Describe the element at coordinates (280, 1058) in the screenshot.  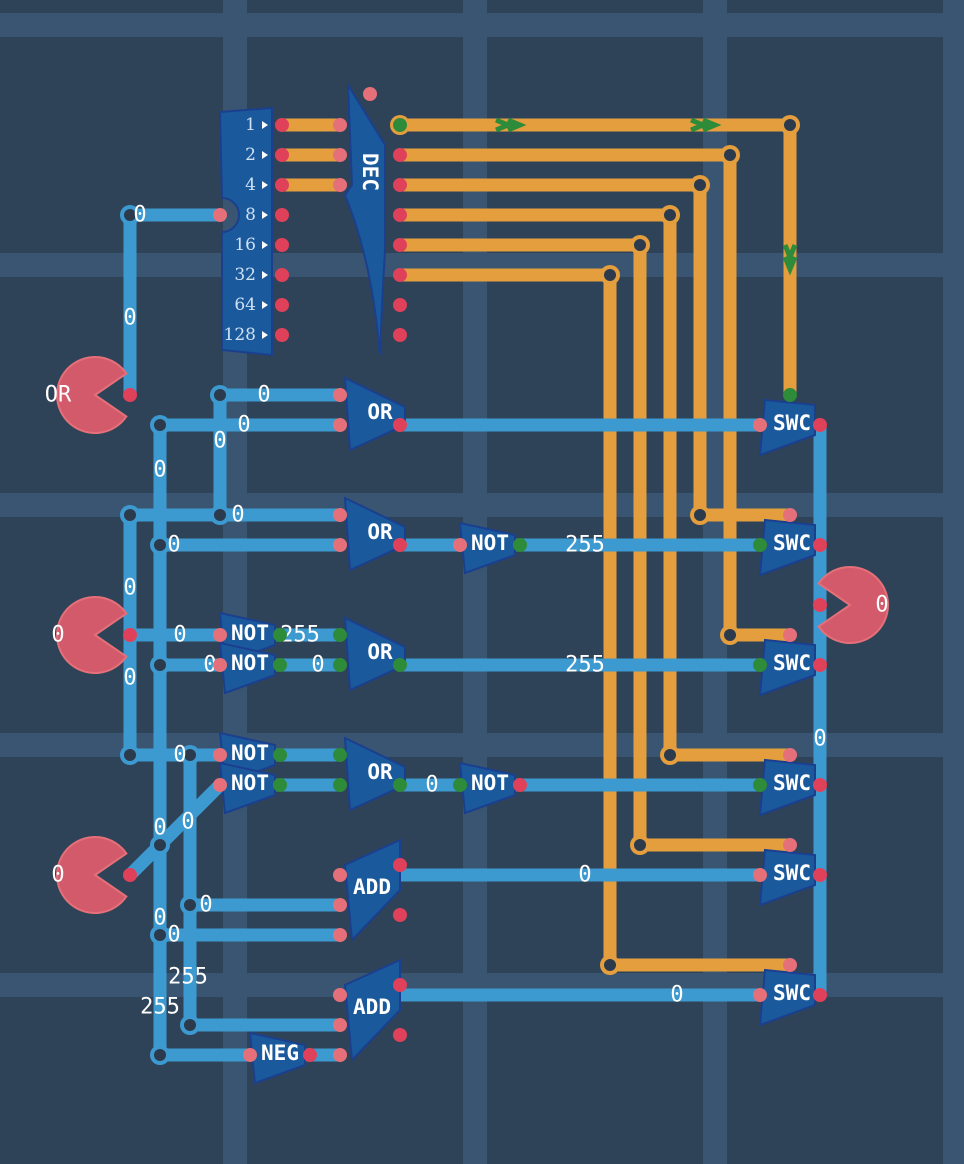
I see `neg-gate: NEG` at that location.